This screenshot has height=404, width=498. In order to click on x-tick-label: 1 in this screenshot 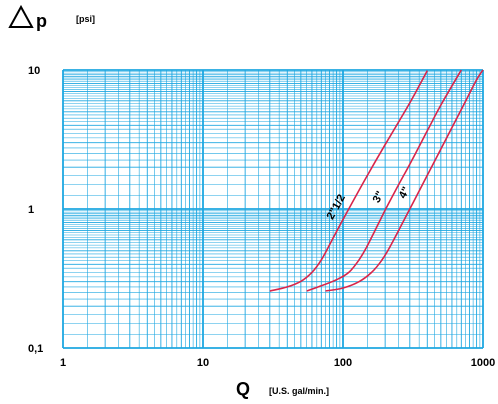, I will do `click(63, 363)`.